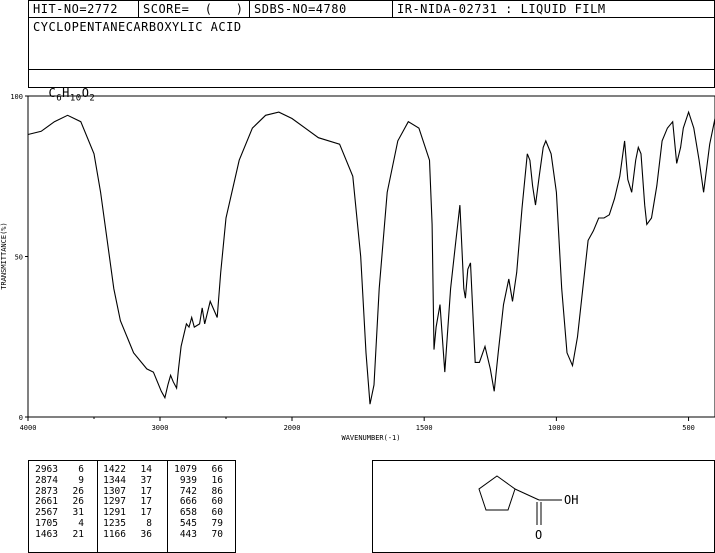  Describe the element at coordinates (46, 502) in the screenshot. I see `peak-wavenumber: 2661` at that location.